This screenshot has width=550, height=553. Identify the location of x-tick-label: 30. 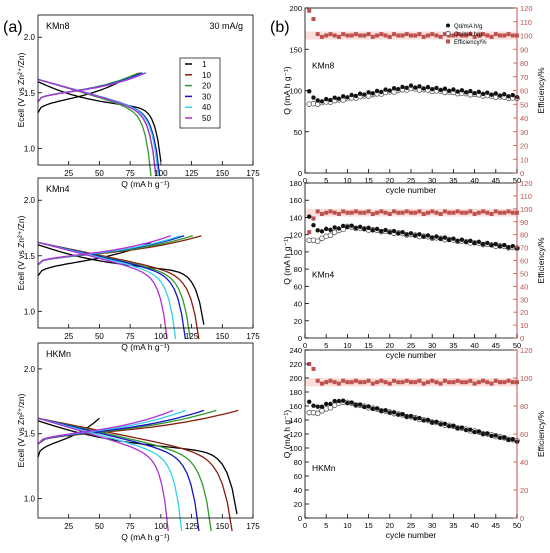
(432, 180).